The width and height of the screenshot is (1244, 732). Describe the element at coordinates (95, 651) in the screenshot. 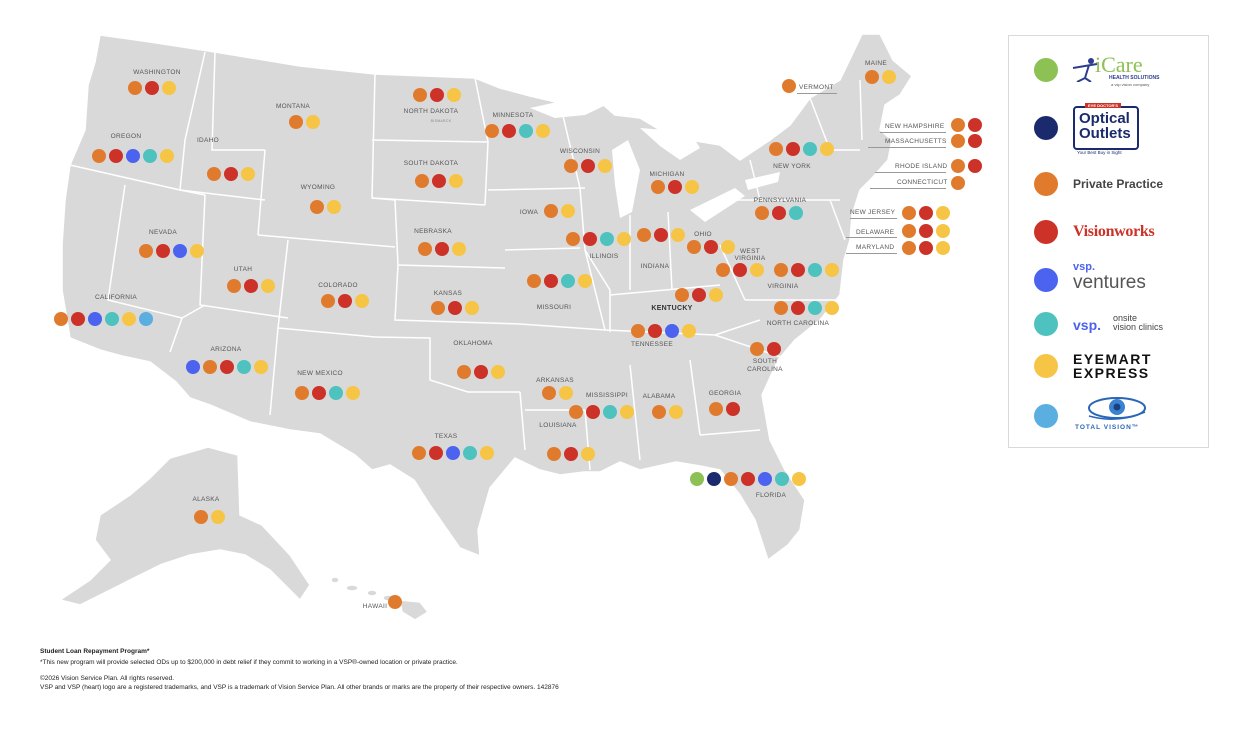

I see `footer-title: Student Loan Repayment Program*` at that location.